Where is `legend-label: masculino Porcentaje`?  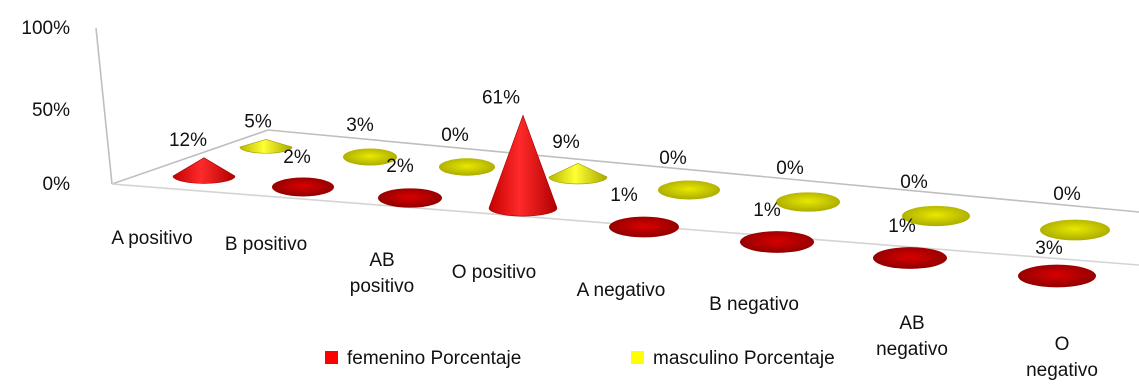
legend-label: masculino Porcentaje is located at coordinates (744, 358).